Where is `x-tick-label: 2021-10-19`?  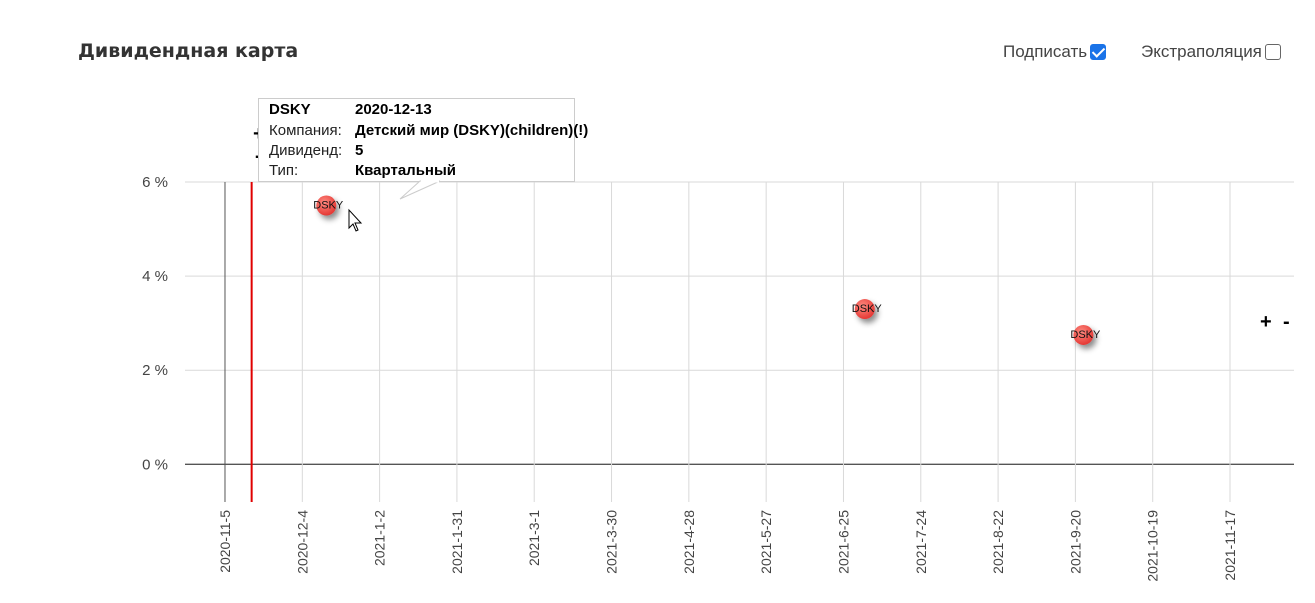 x-tick-label: 2021-10-19 is located at coordinates (1153, 546).